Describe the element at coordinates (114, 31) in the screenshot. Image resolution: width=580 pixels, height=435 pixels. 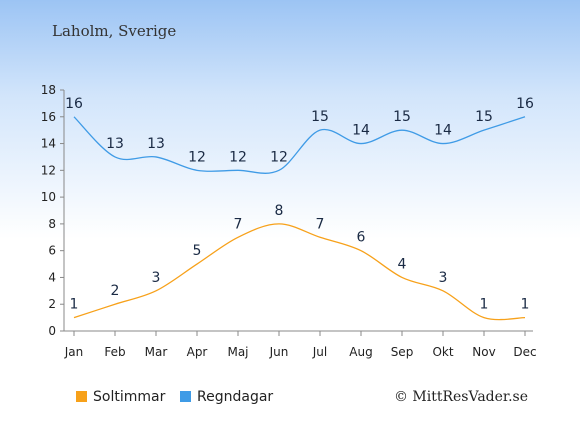
I see `location-title: Laholm, Sverige` at that location.